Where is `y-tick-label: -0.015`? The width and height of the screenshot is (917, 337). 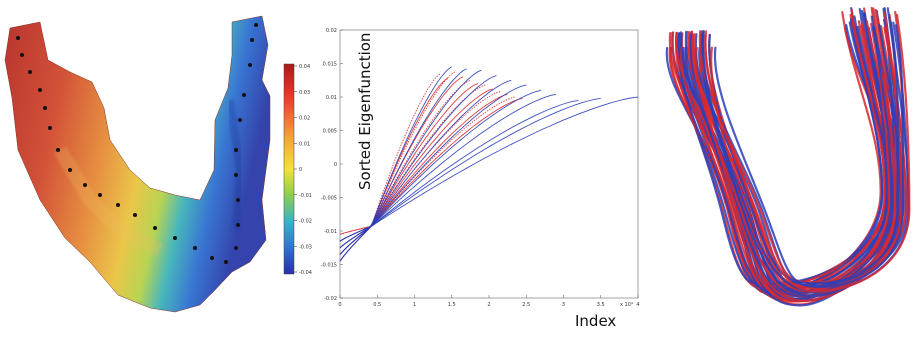 y-tick-label: -0.015 is located at coordinates (329, 266).